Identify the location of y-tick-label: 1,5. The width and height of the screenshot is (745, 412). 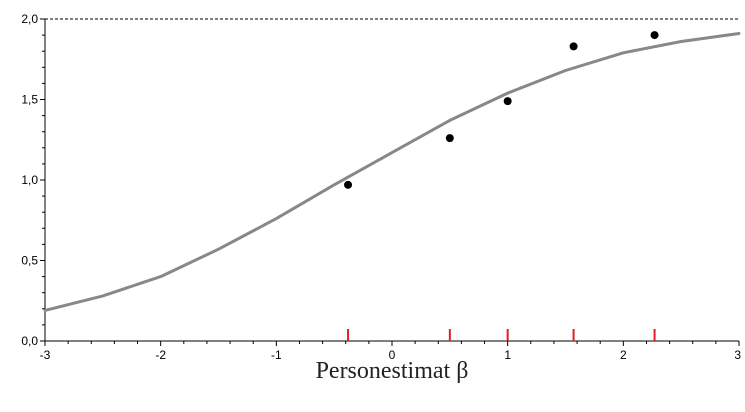
(29, 100).